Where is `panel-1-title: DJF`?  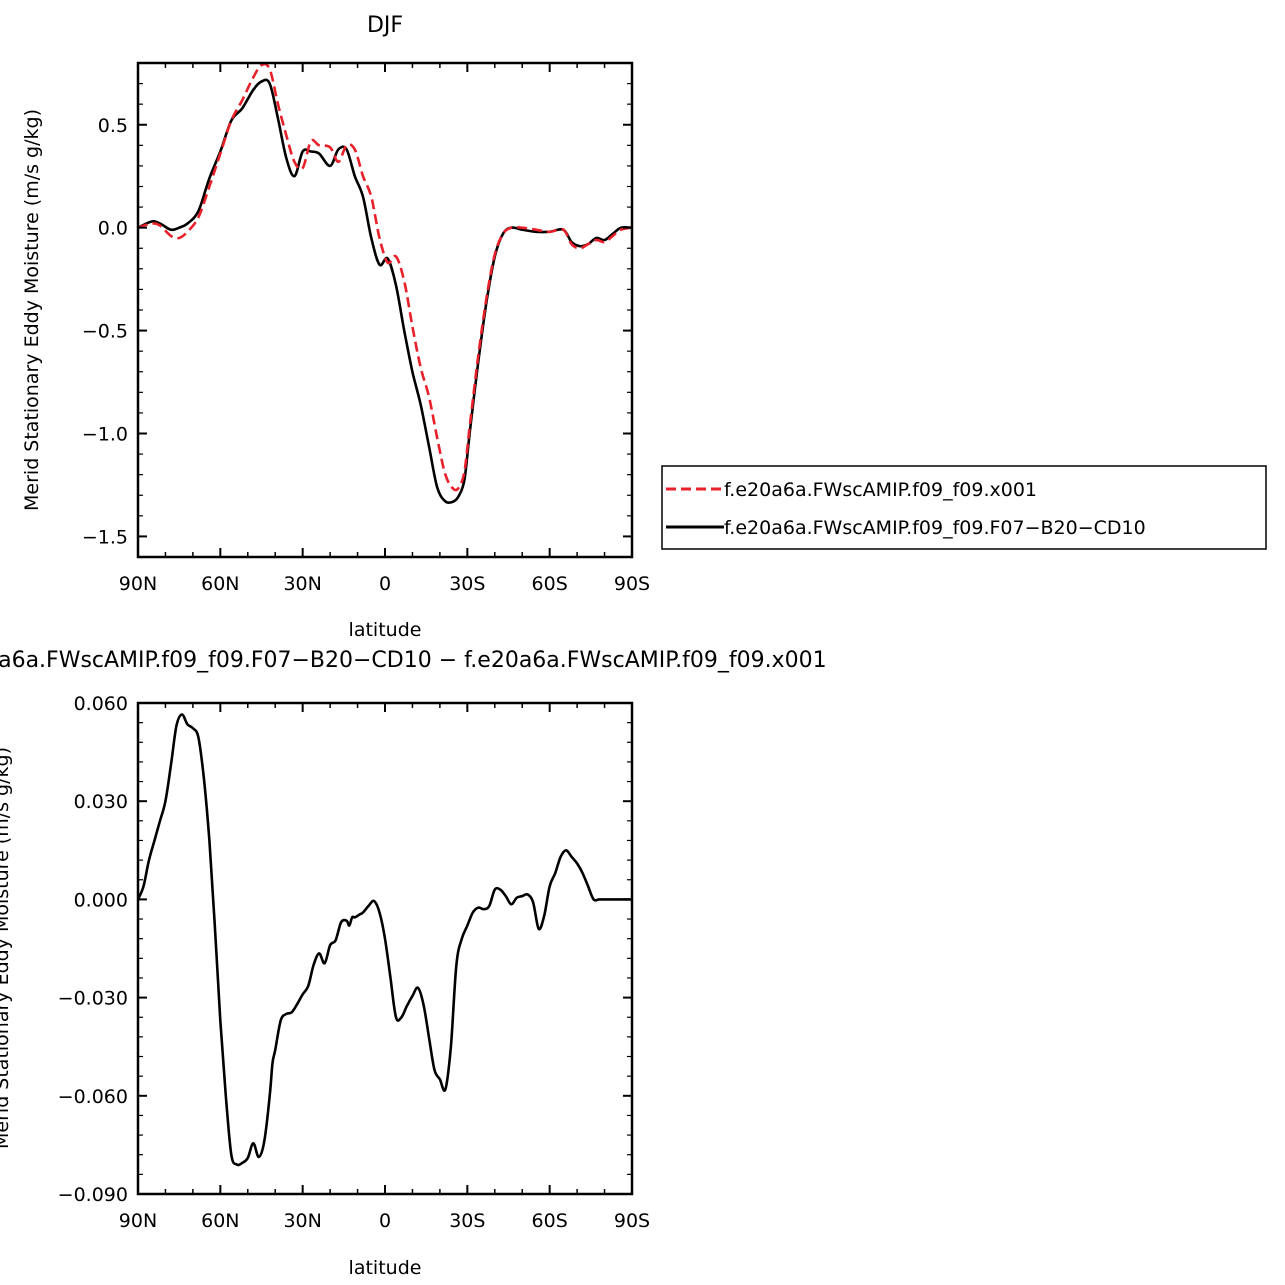 panel-1-title: DJF is located at coordinates (385, 25).